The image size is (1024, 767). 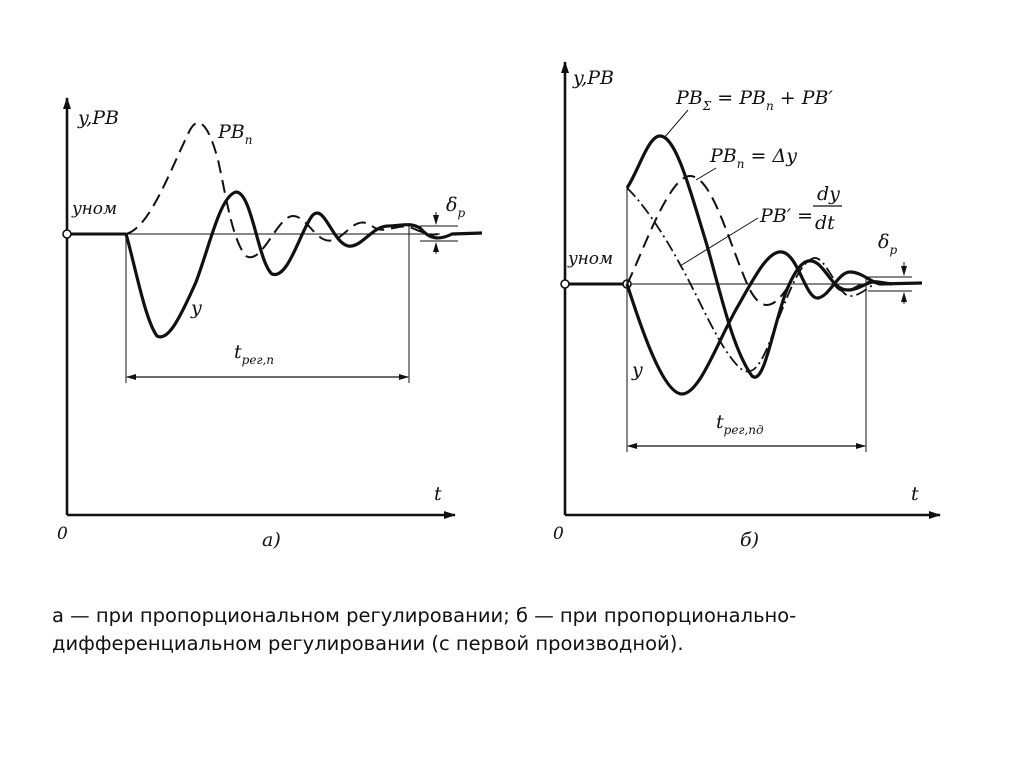 What do you see at coordinates (303, 264) in the screenshot?
I see `panel-a-y-curve` at bounding box center [303, 264].